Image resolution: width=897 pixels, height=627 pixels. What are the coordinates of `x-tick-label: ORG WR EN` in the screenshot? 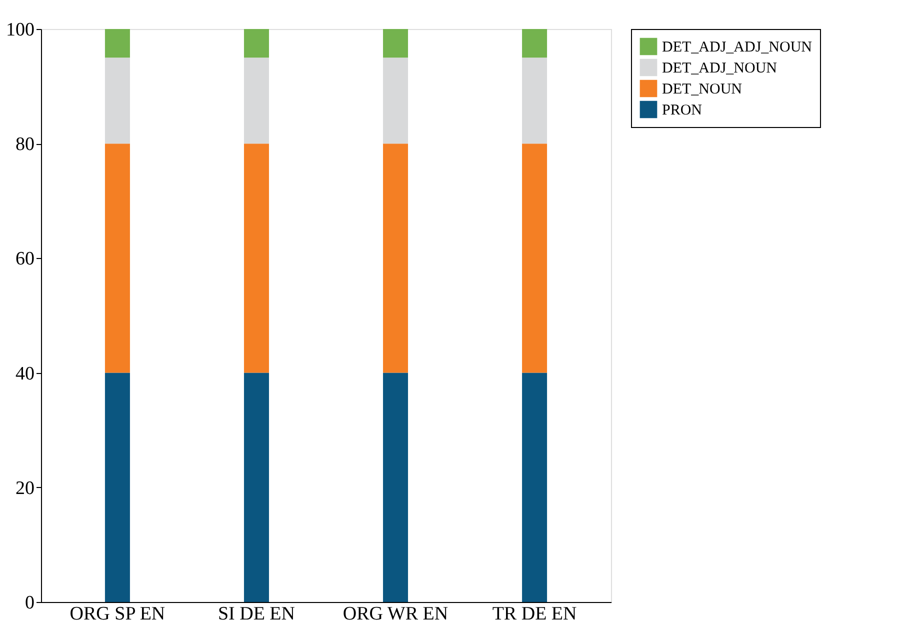 It's located at (395, 614).